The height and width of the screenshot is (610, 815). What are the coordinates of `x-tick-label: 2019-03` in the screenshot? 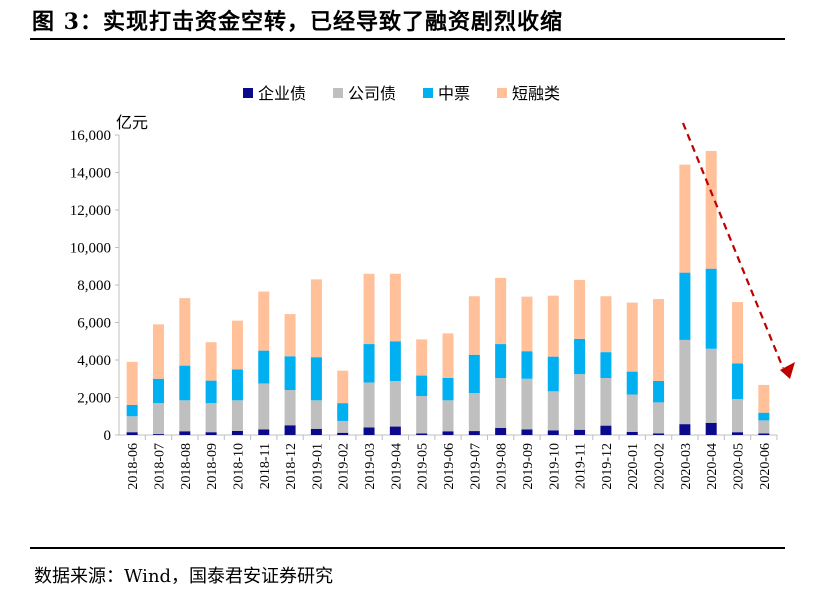 It's located at (370, 466).